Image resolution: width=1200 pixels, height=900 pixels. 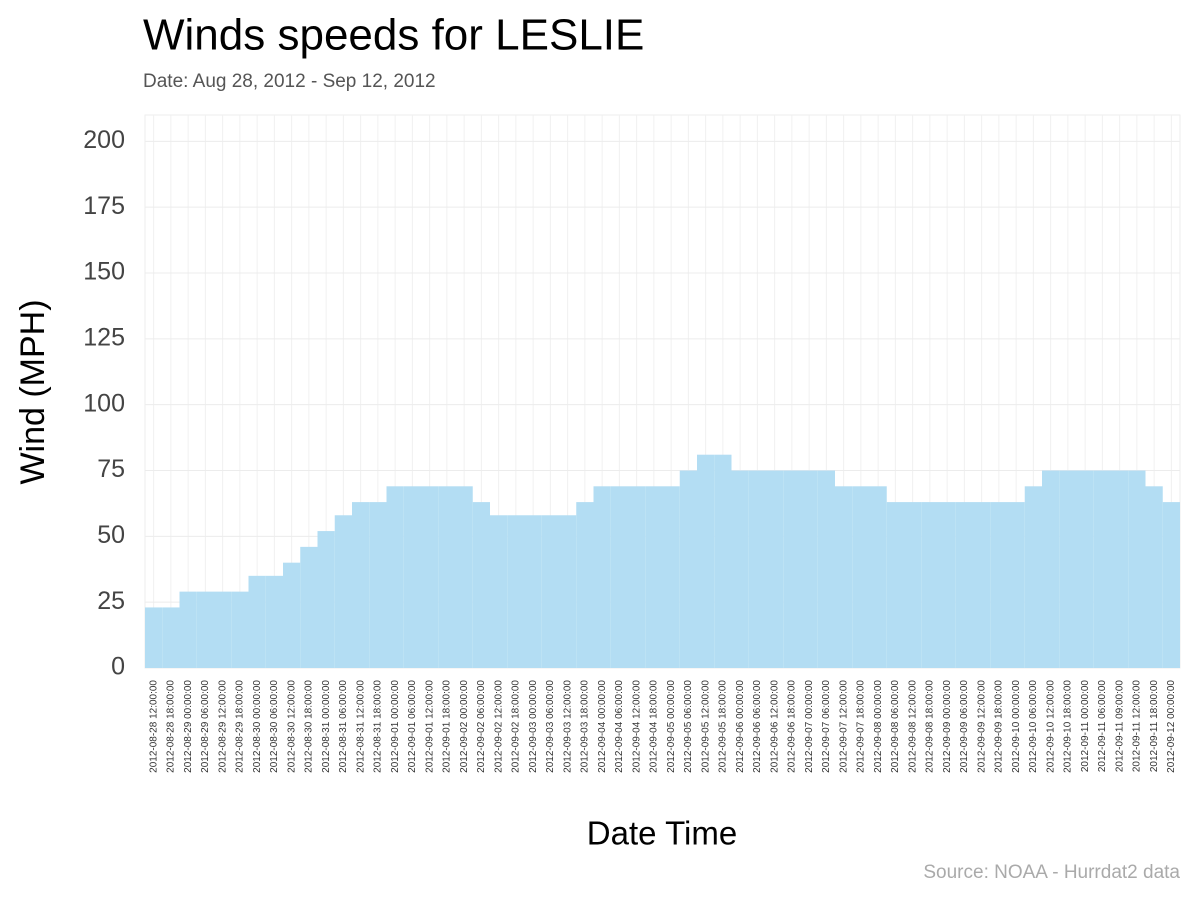 What do you see at coordinates (861, 726) in the screenshot?
I see `x-tick-label: 2012-09-07 18:00:00` at bounding box center [861, 726].